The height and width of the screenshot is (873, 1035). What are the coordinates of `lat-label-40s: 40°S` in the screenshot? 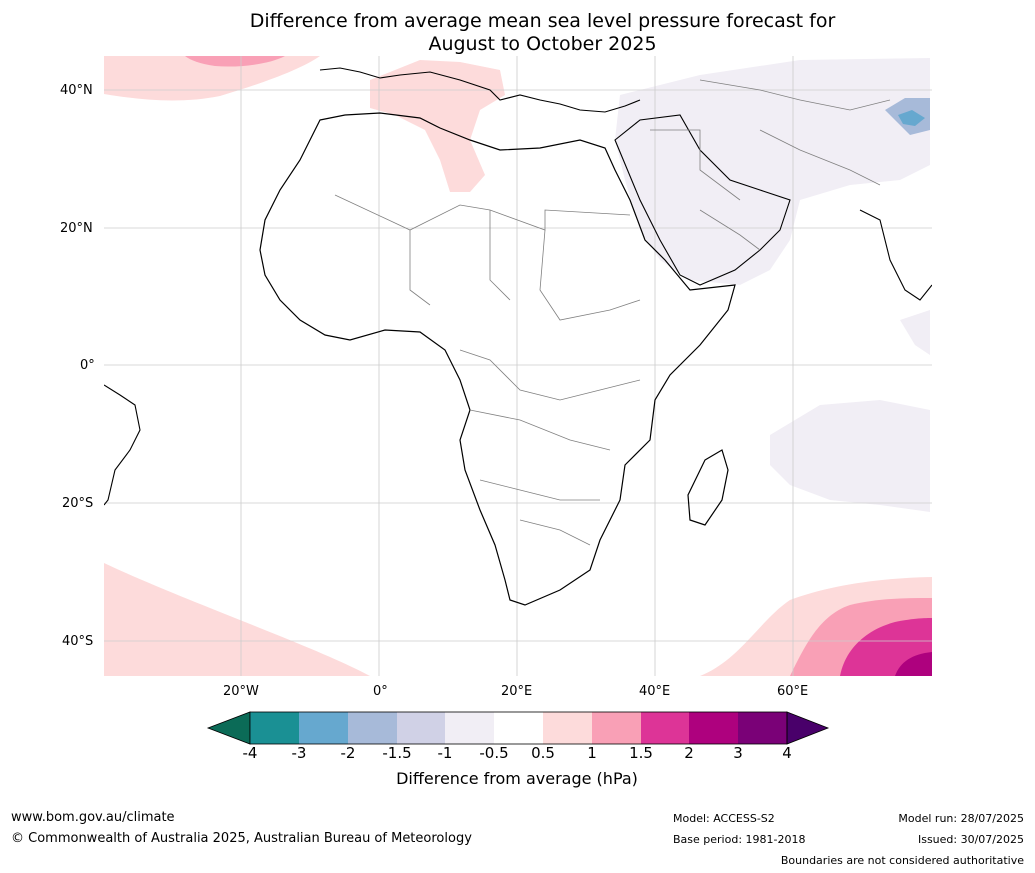 It's located at (78, 641).